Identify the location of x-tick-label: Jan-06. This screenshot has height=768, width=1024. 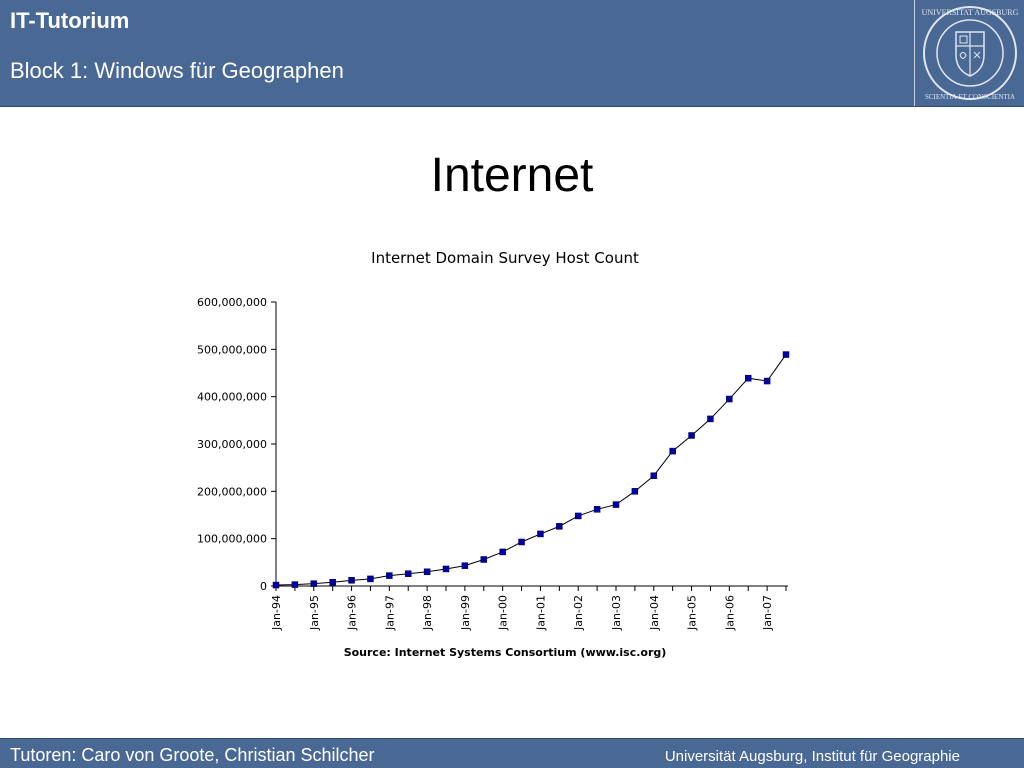
(729, 613).